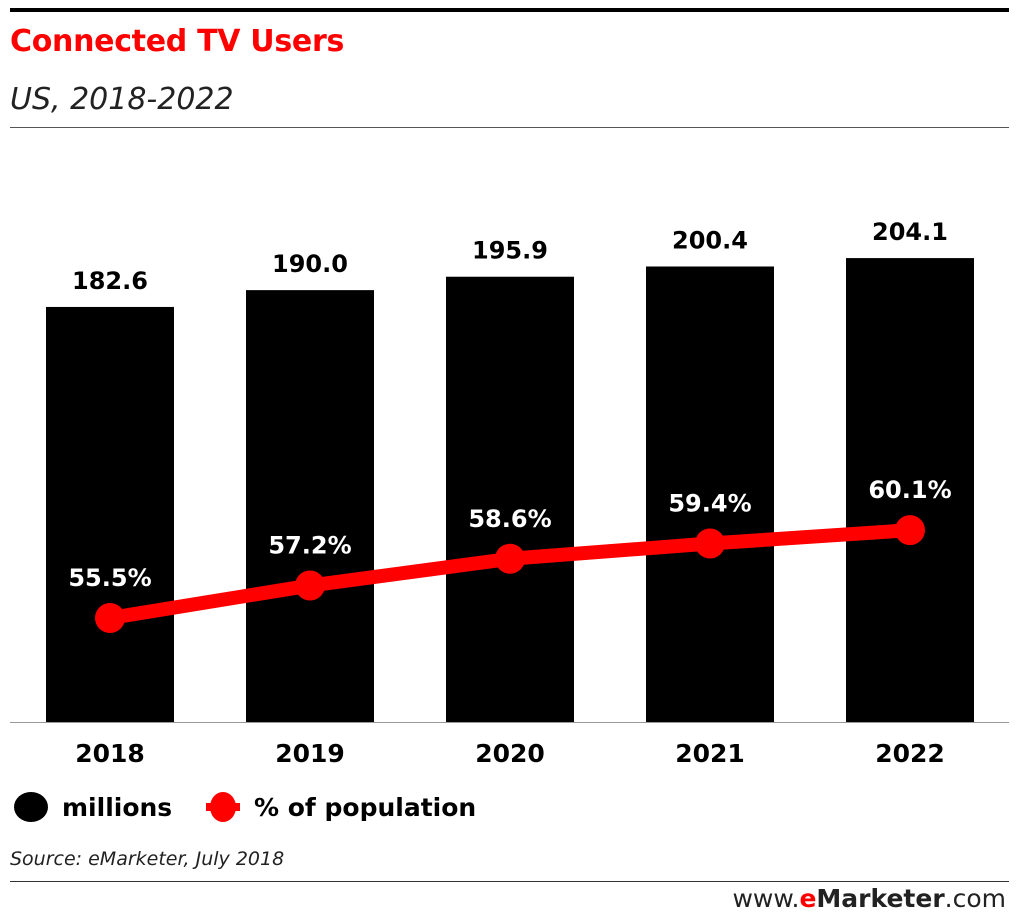 Image resolution: width=1020 pixels, height=920 pixels. Describe the element at coordinates (709, 504) in the screenshot. I see `population-label-2021: 59.4%` at that location.